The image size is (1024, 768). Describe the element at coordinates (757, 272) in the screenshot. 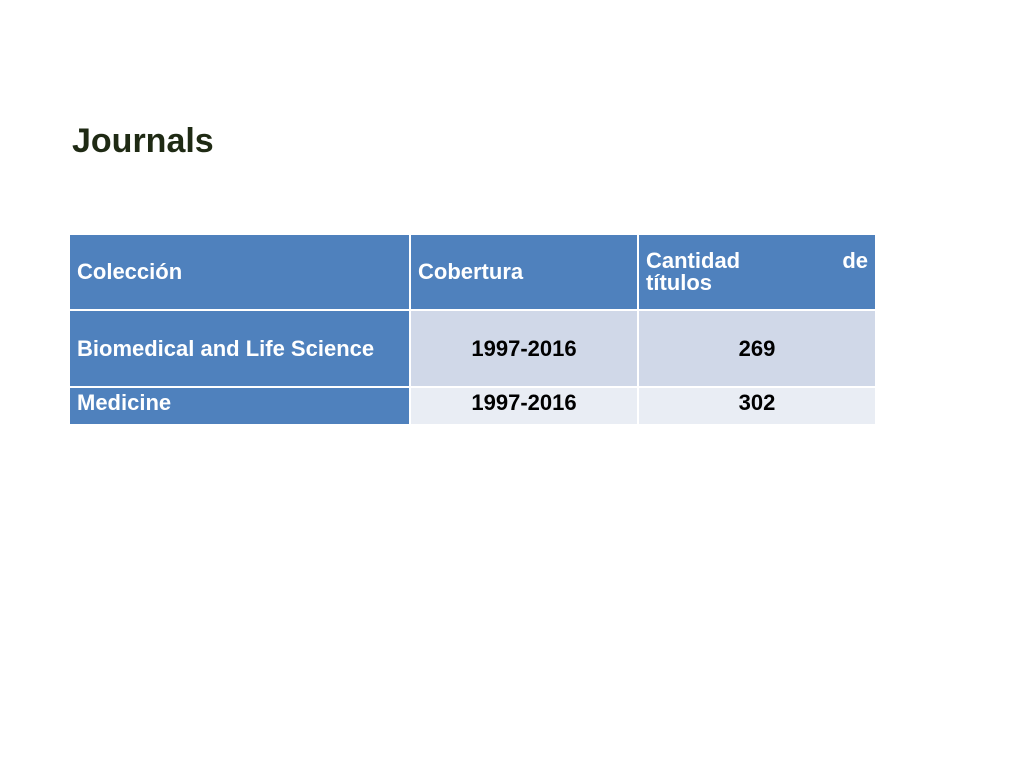

I see `header-titles-count: Cantidad de títulos` at that location.